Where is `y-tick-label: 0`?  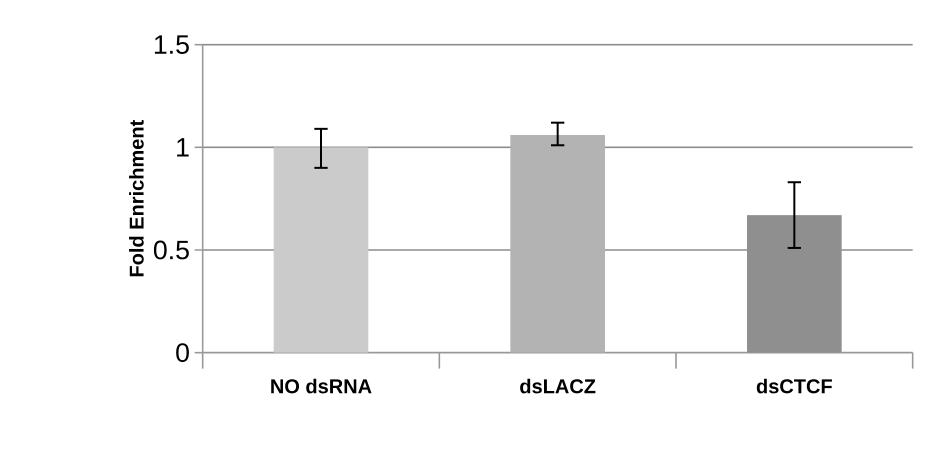 y-tick-label: 0 is located at coordinates (182, 352).